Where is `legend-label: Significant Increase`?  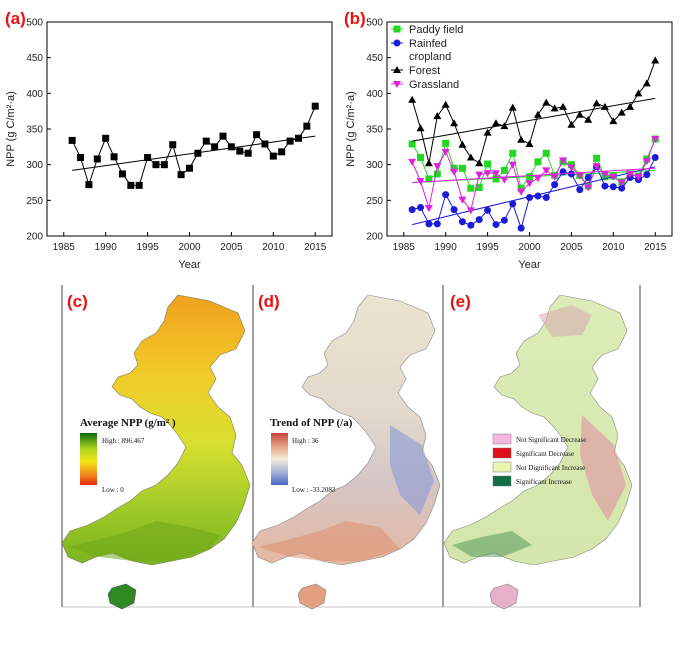
legend-label: Significant Increase is located at coordinates (544, 482).